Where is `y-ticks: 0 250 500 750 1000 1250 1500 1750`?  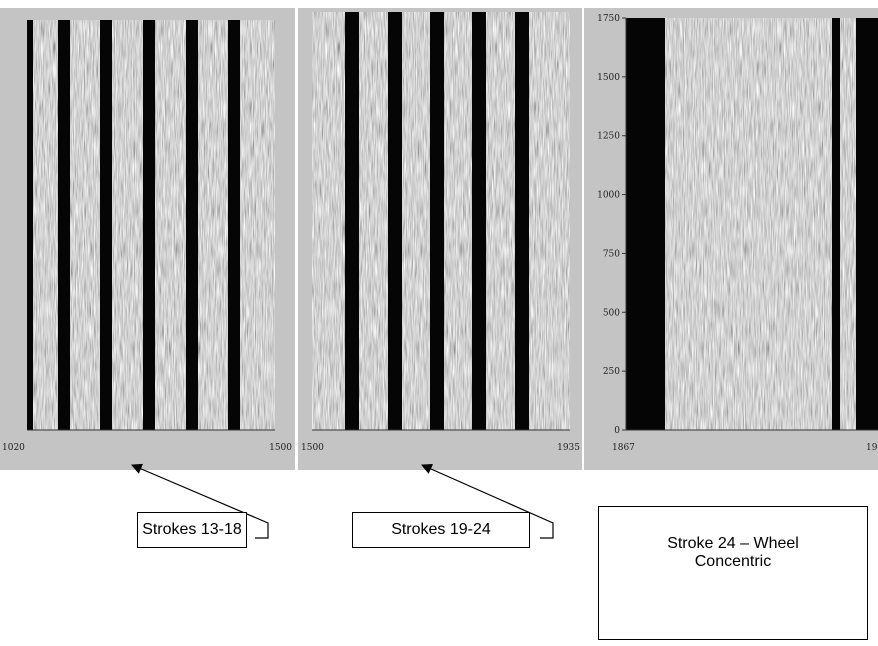 y-ticks: 0 250 500 750 1000 1250 1500 1750 is located at coordinates (611, 225).